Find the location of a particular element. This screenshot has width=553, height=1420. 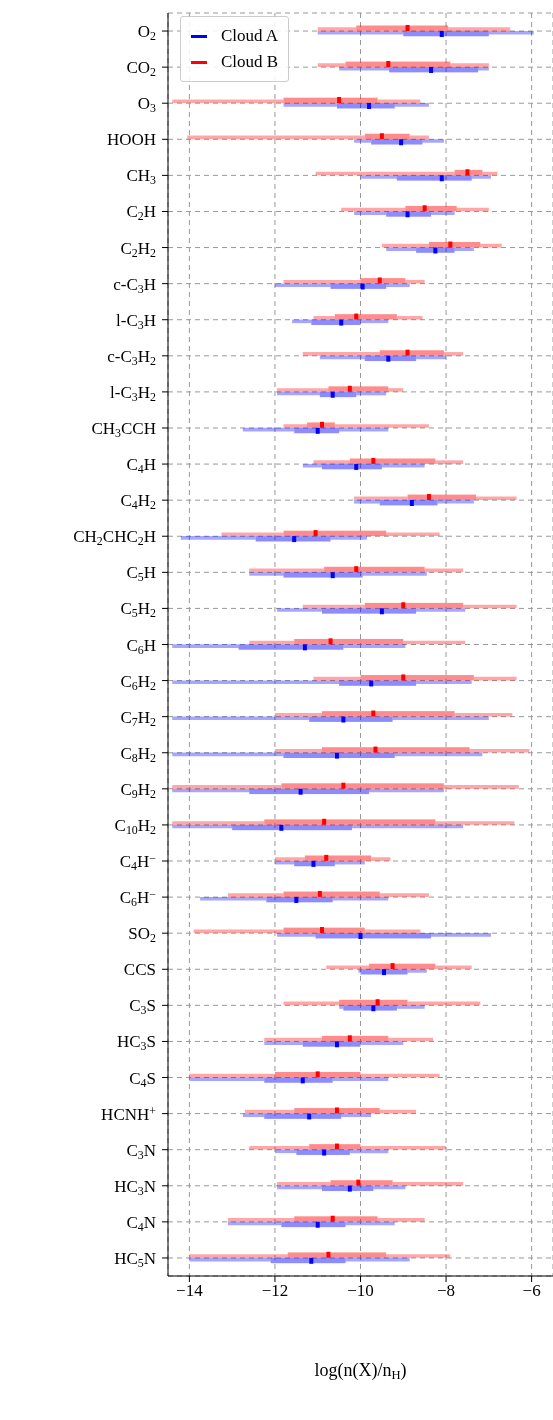

y-tick-label: C$_{4}$S is located at coordinates (142, 1079).